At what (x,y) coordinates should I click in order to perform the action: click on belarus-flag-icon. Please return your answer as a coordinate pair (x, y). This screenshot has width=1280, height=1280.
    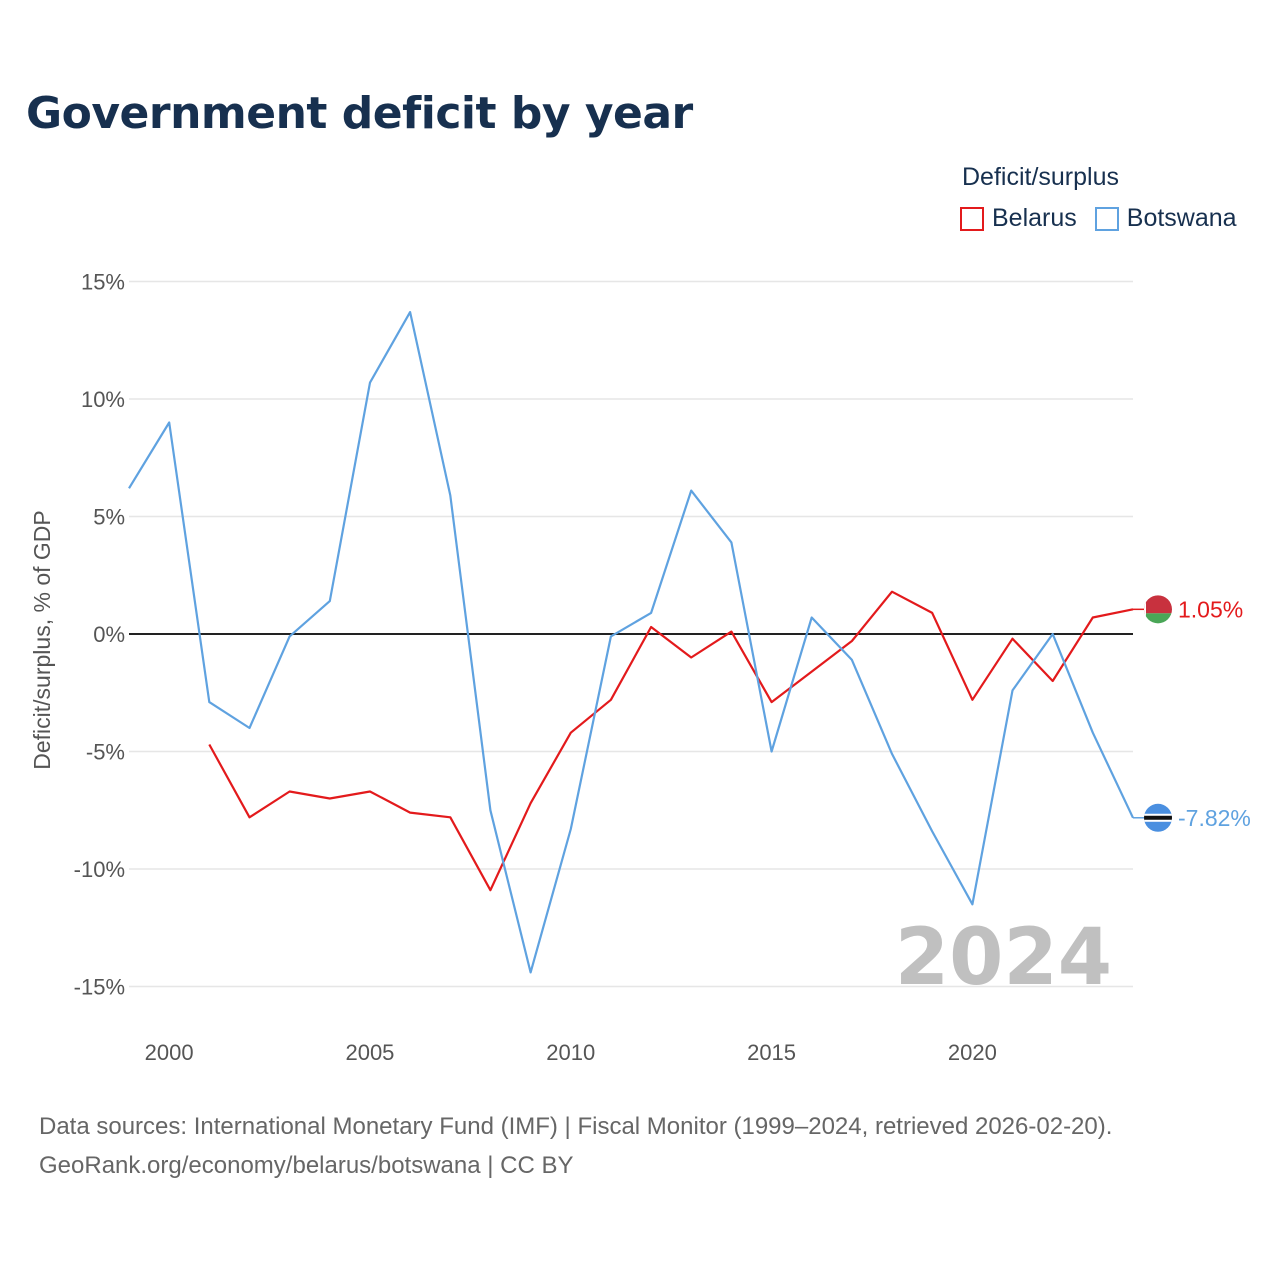
    Looking at the image, I should click on (1158, 609).